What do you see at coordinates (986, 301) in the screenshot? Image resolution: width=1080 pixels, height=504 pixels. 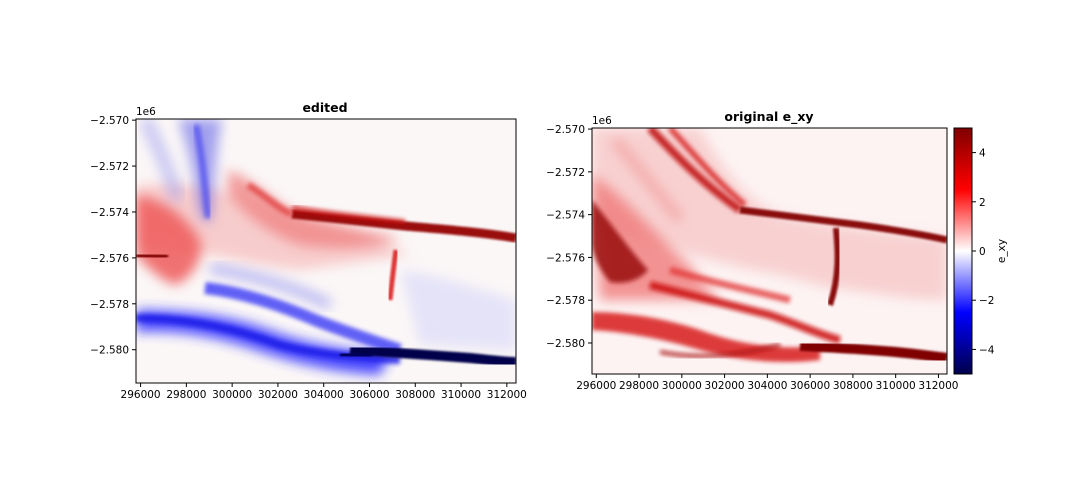 I see `colorbar-tick-label: −2` at bounding box center [986, 301].